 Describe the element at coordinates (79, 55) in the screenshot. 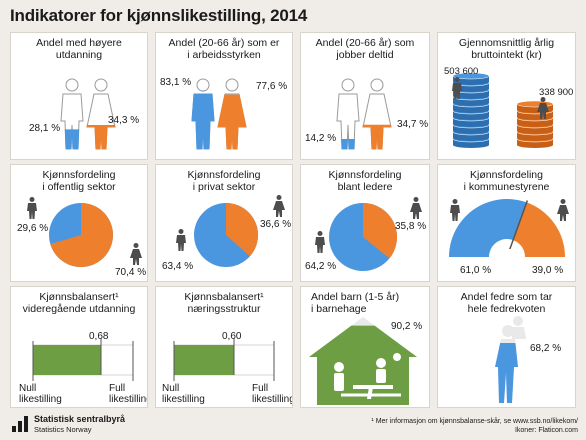

I see `title-line-2: utdanning` at that location.